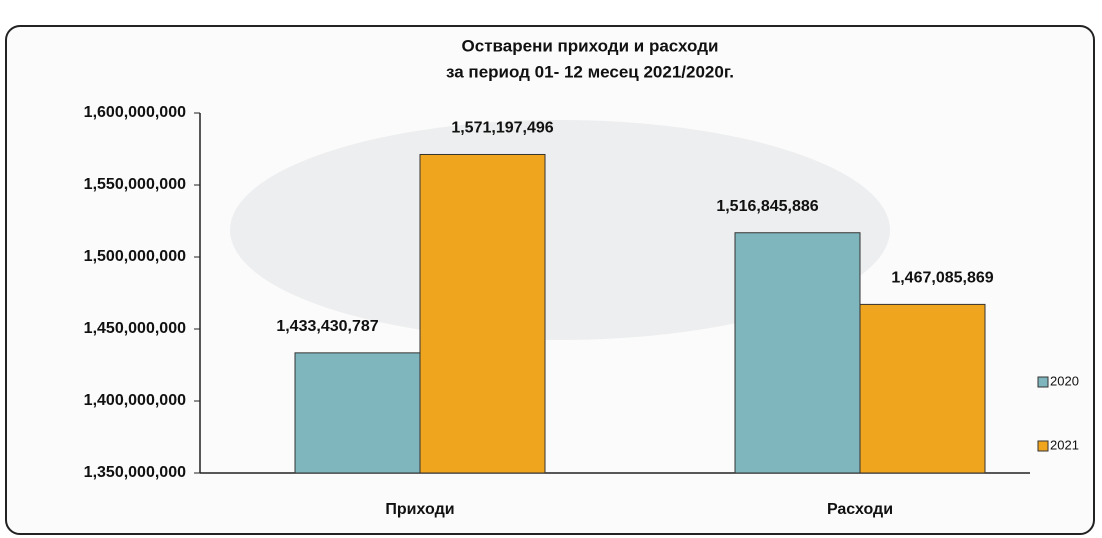 The width and height of the screenshot is (1102, 538). I want to click on chart-subtitle: за период 01- 12 месец 2021/2020г., so click(590, 71).